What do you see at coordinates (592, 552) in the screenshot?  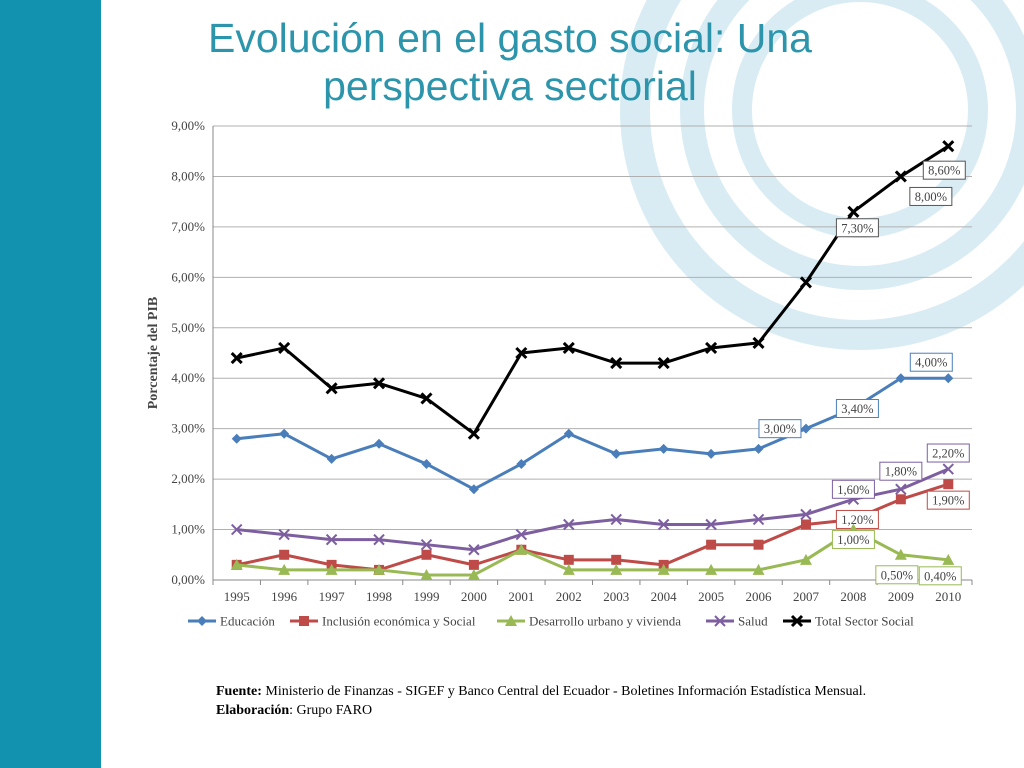 I see `series-line-desarrollo-urbano-y-vivienda` at bounding box center [592, 552].